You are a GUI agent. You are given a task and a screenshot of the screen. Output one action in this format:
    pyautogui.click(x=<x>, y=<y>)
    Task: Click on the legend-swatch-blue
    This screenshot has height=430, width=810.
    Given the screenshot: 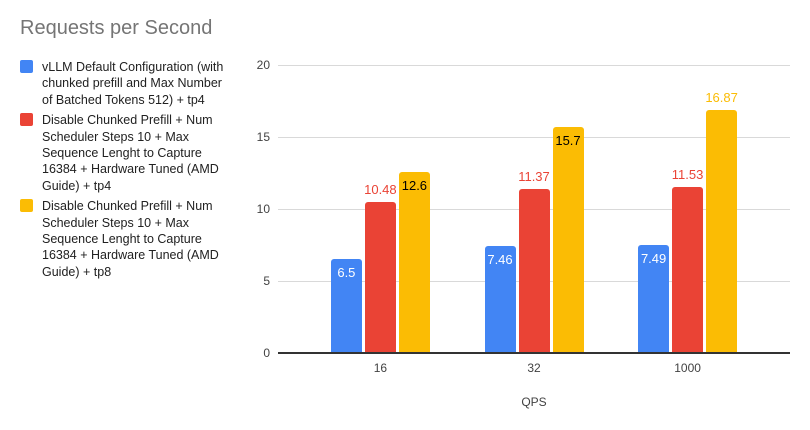 What is the action you would take?
    pyautogui.click(x=26, y=66)
    